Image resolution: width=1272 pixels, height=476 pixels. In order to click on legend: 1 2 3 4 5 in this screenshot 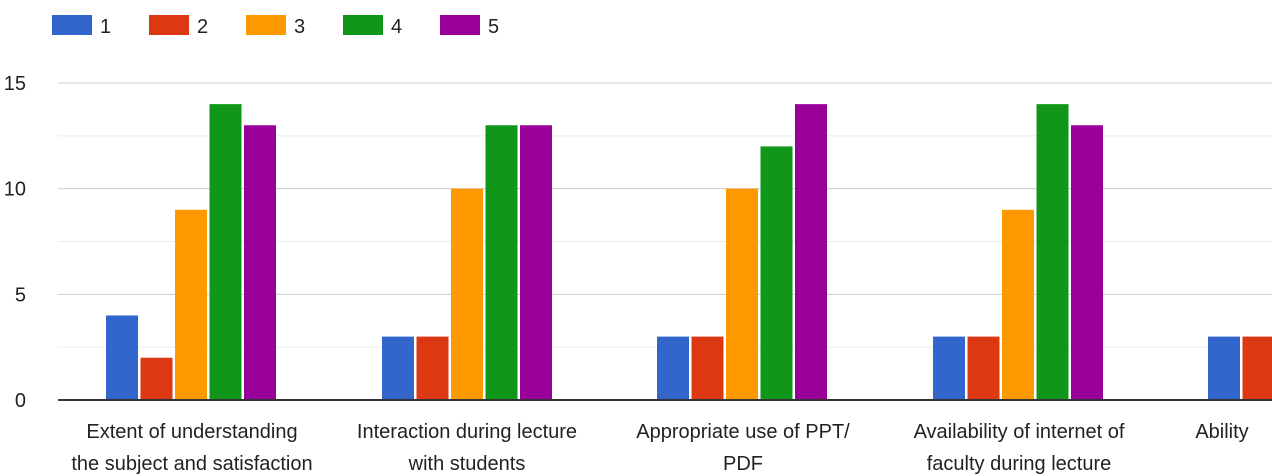, I will do `click(275, 26)`.